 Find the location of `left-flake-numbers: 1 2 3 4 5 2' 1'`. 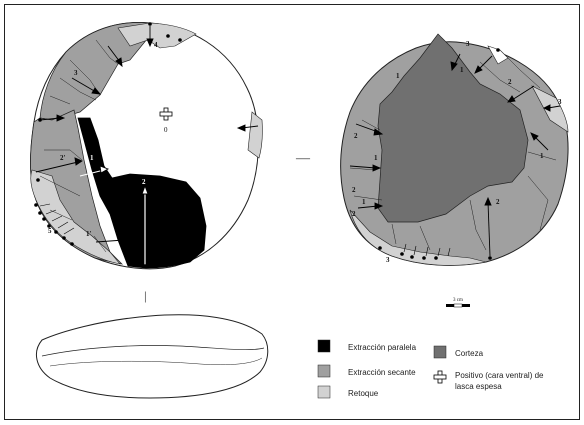

left-flake-numbers: 1 2 3 4 5 2' 1' is located at coordinates (103, 139).